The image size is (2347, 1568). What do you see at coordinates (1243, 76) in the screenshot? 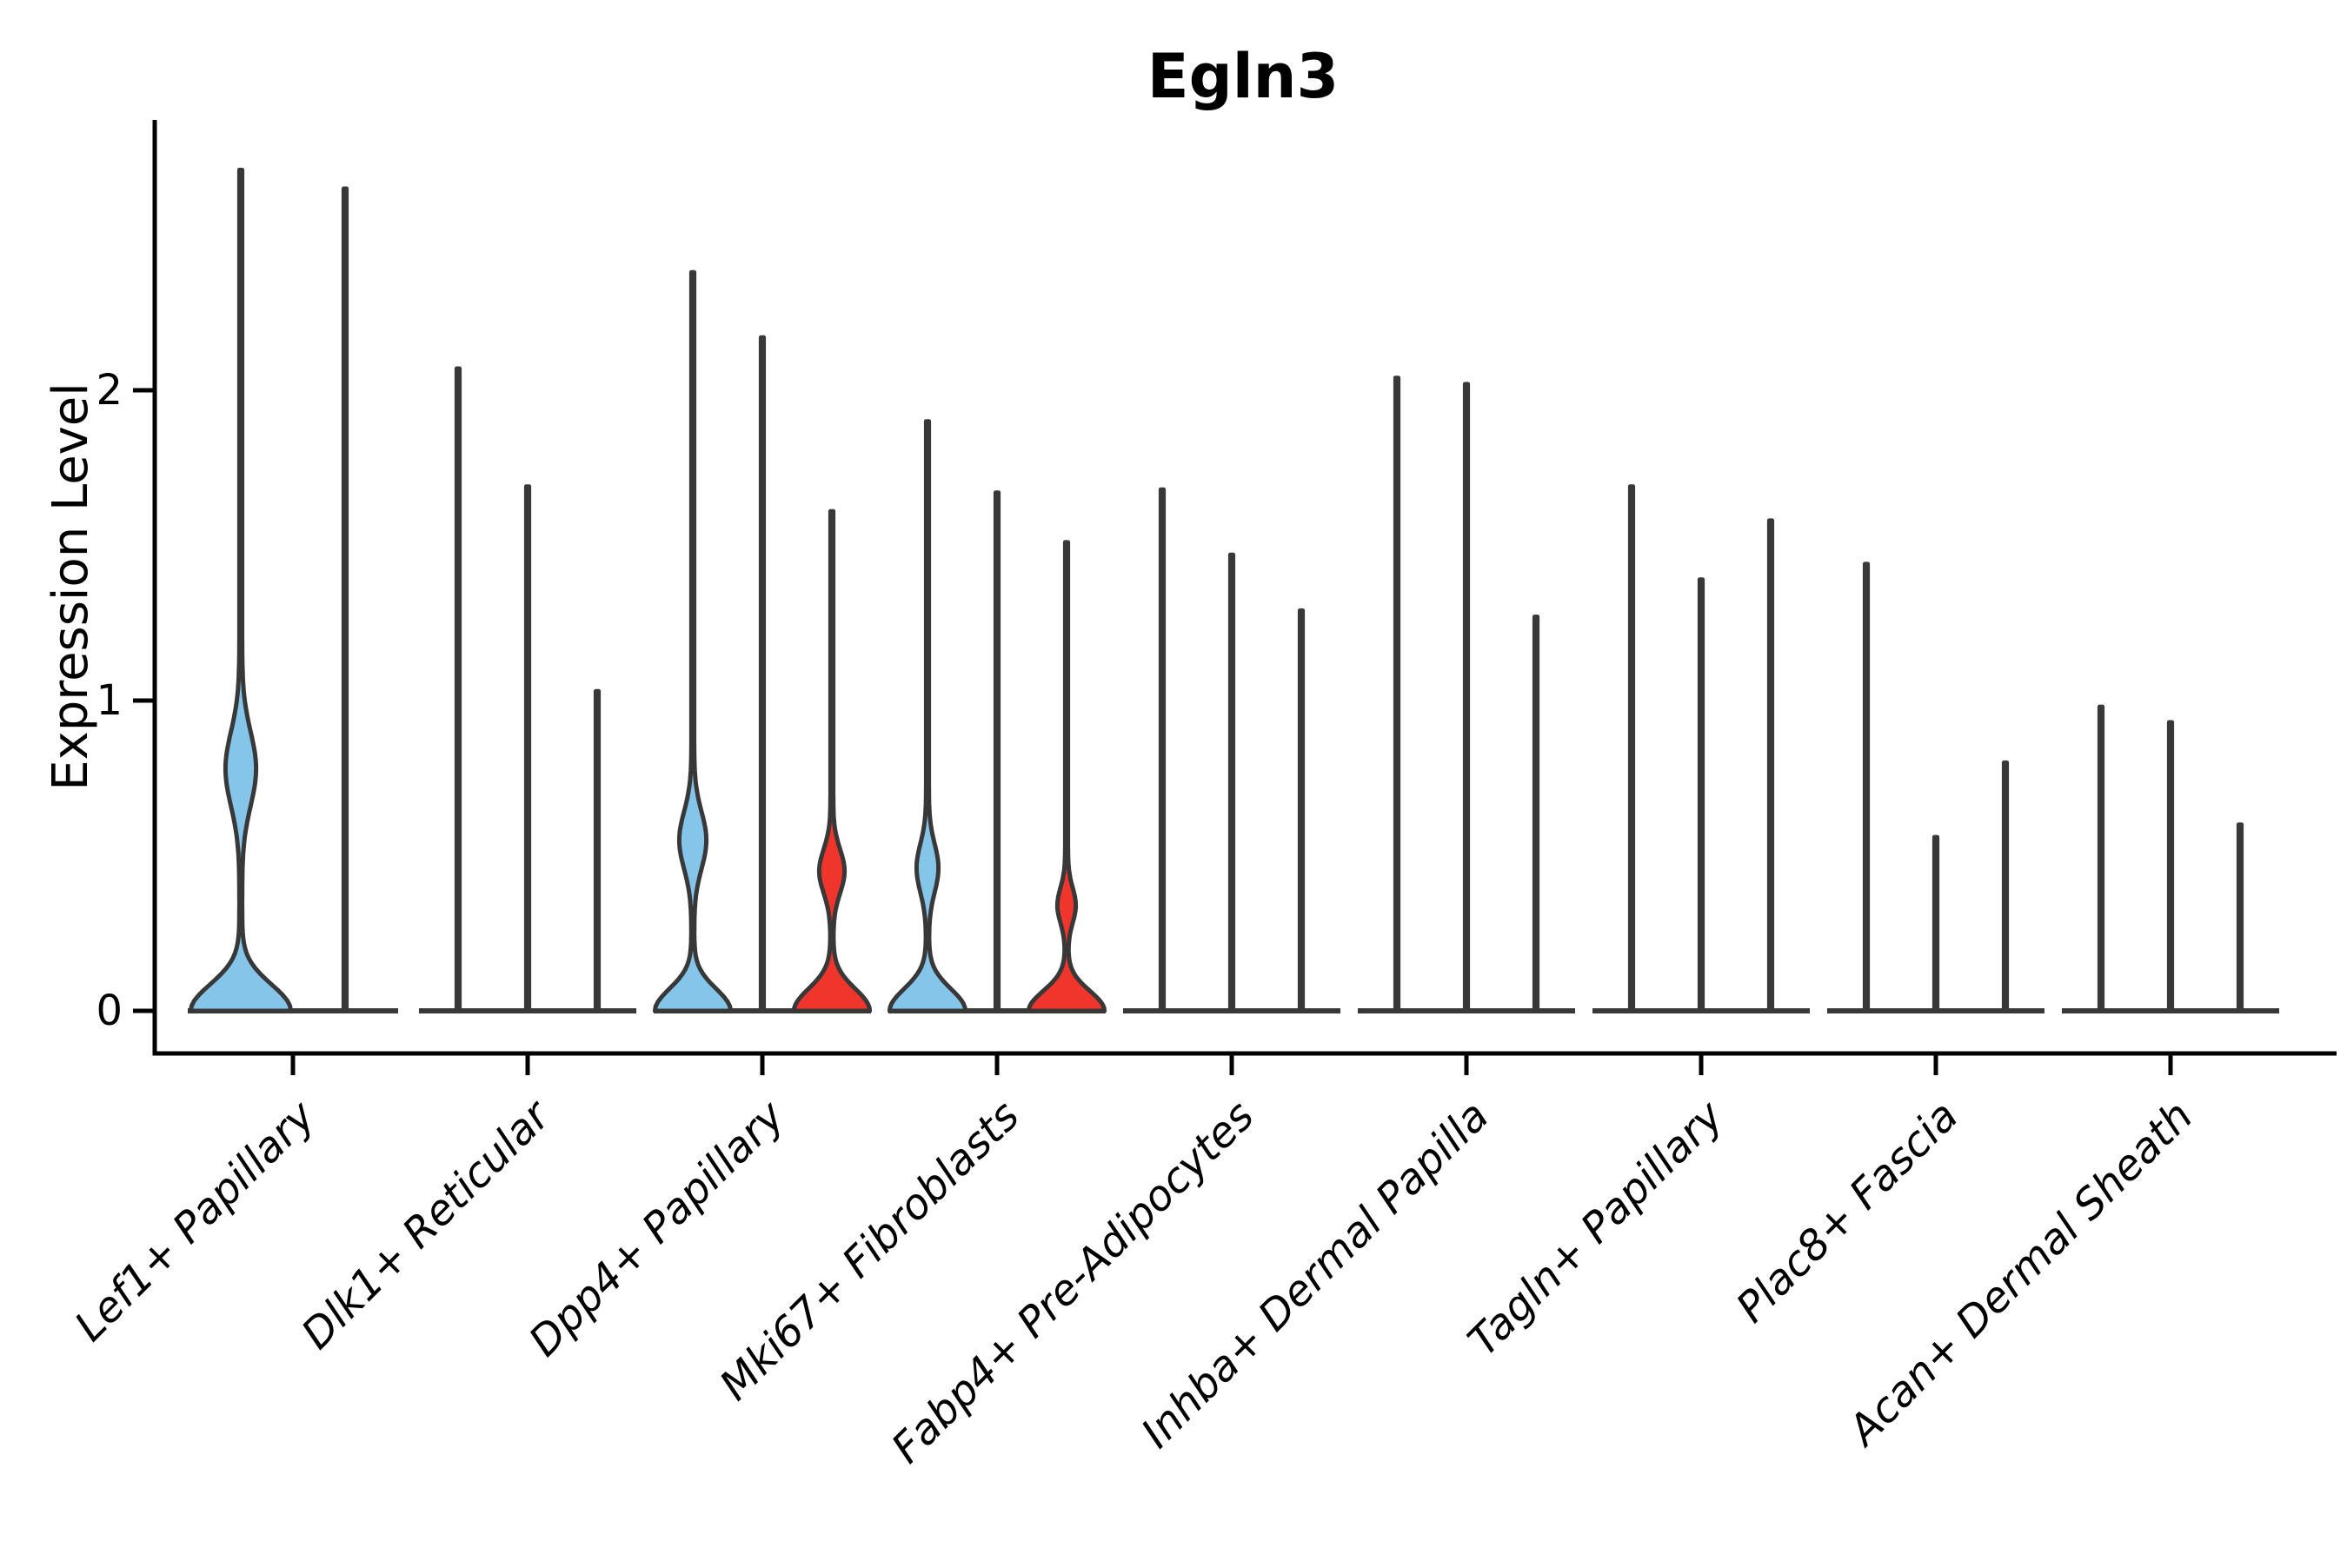
I see `chart-title: Egln3` at bounding box center [1243, 76].